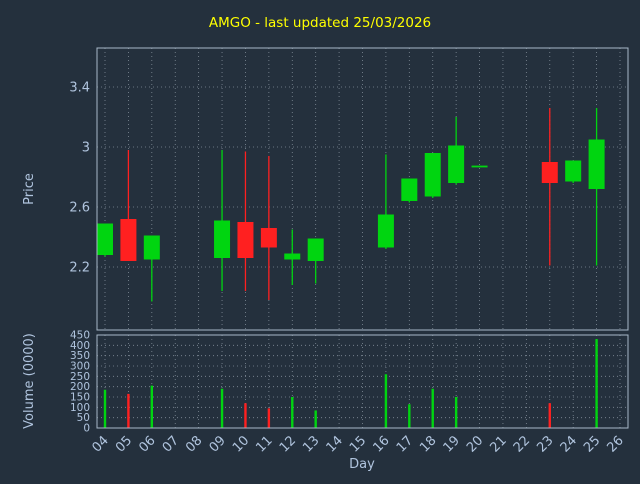 The width and height of the screenshot is (640, 484). What do you see at coordinates (358, 444) in the screenshot?
I see `x-tick-label: 15` at bounding box center [358, 444].